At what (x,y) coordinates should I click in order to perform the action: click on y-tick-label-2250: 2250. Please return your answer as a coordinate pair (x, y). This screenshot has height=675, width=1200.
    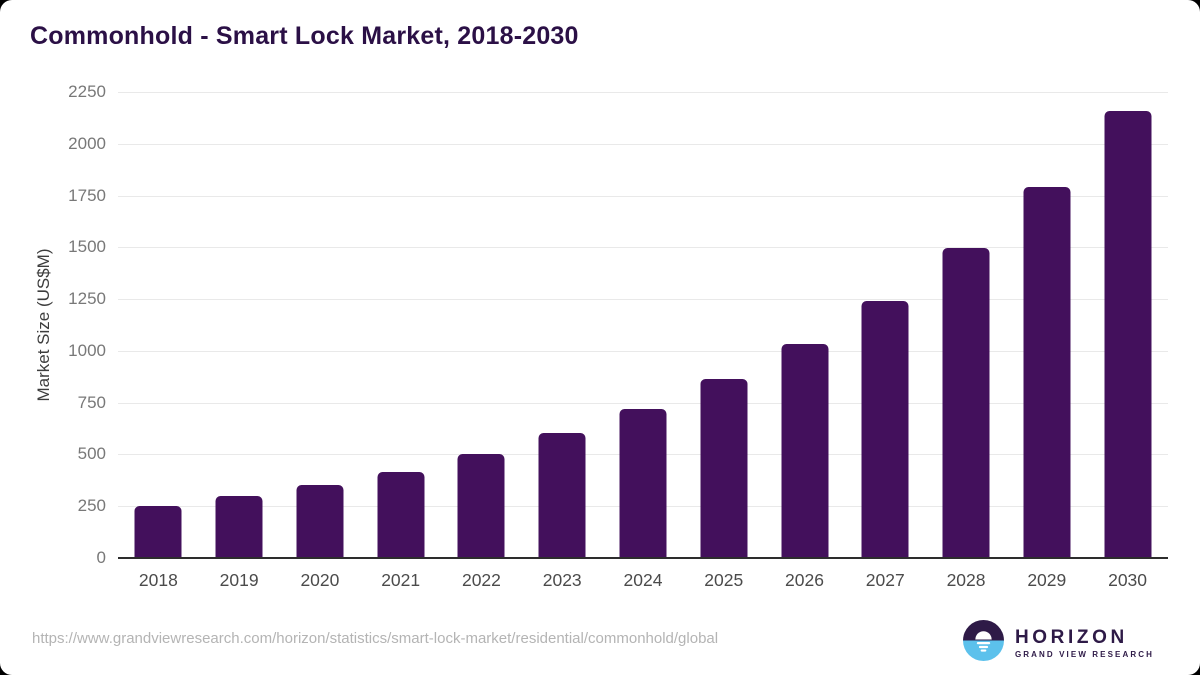
    Looking at the image, I should click on (87, 91).